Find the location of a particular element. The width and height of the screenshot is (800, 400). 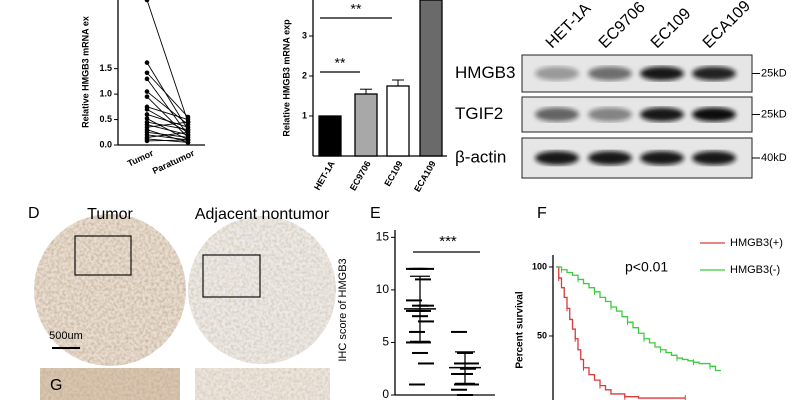

y-tick-label: 5 is located at coordinates (385, 342).